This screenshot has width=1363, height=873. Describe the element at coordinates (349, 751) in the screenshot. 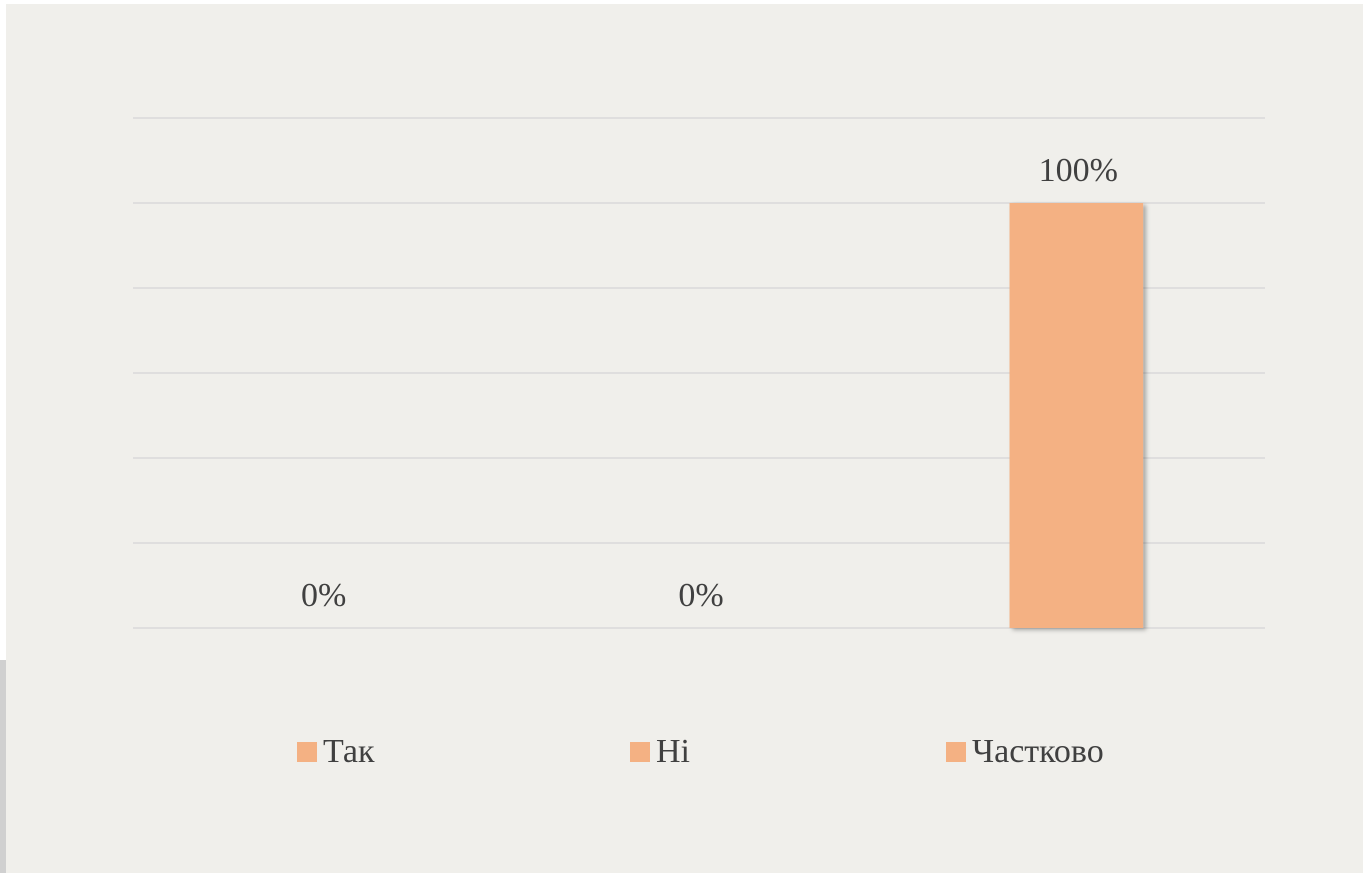

I see `legend-label: Так` at that location.